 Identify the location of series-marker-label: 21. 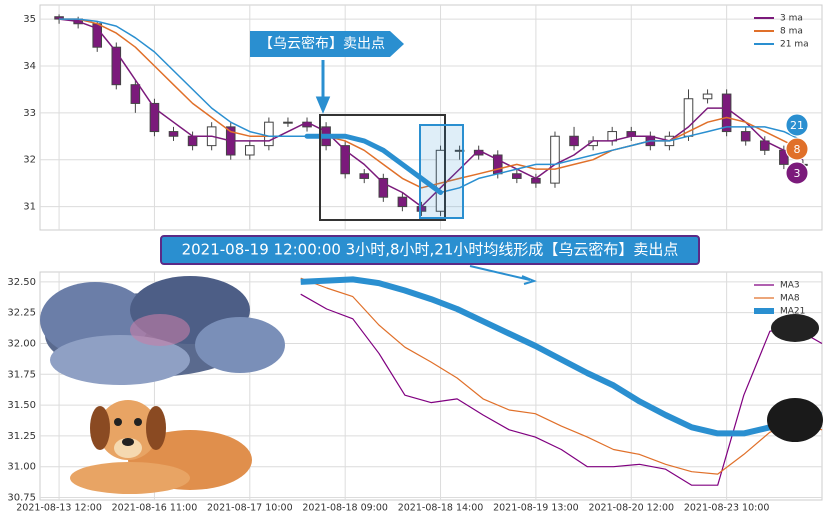
(797, 125).